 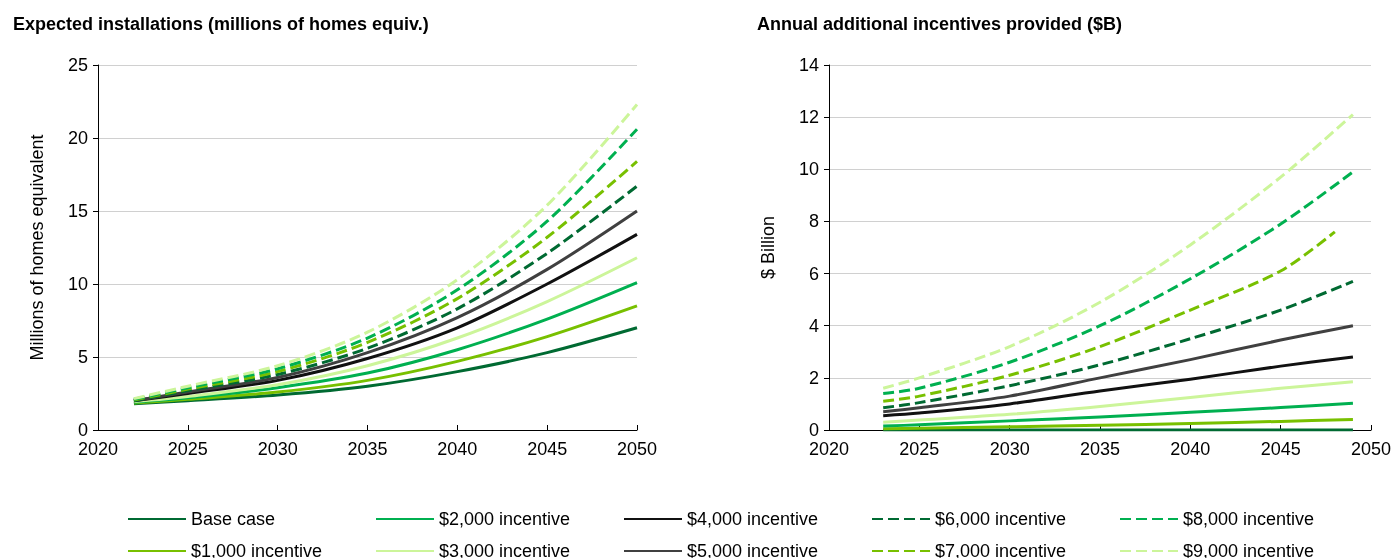 What do you see at coordinates (77, 211) in the screenshot?
I see `y-tick-label: 15` at bounding box center [77, 211].